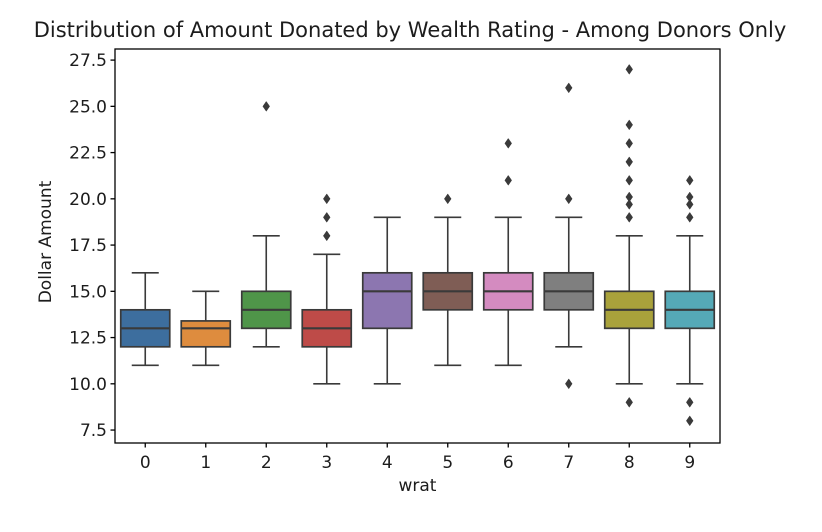 The height and width of the screenshot is (532, 822). Describe the element at coordinates (629, 463) in the screenshot. I see `x-tick-label: 8` at that location.